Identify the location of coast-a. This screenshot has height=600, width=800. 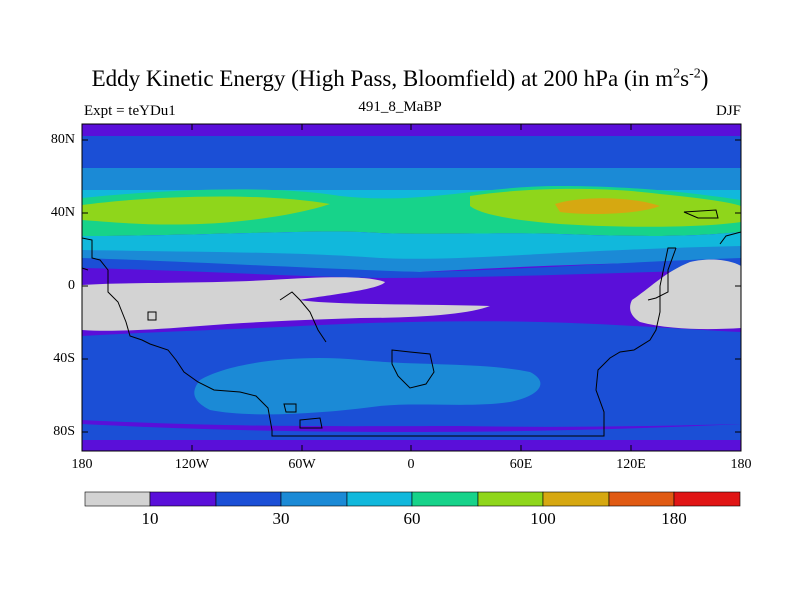
(303, 317).